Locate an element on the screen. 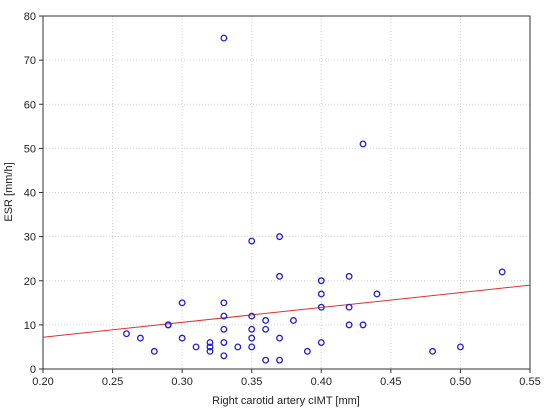 This screenshot has height=420, width=550. y-tick-label: 0 is located at coordinates (33, 370).